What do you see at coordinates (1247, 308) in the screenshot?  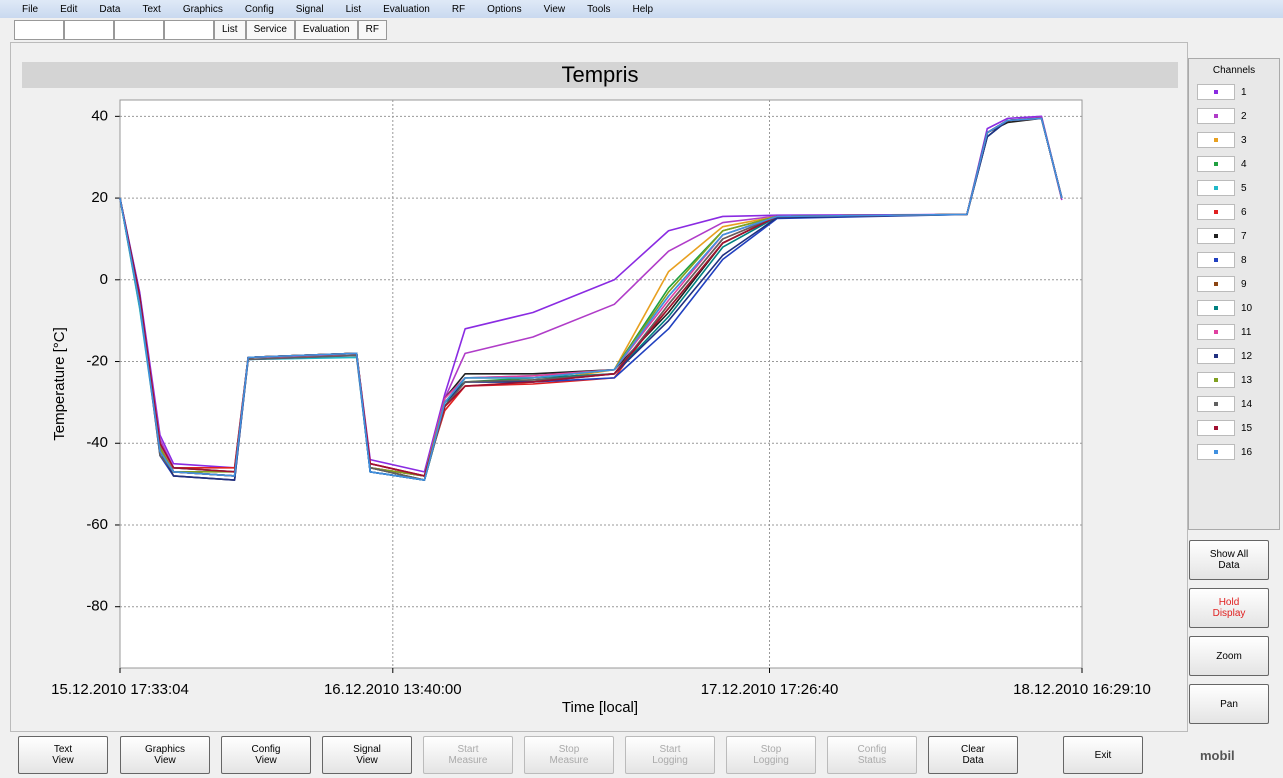 I see `channel-label: 10` at bounding box center [1247, 308].